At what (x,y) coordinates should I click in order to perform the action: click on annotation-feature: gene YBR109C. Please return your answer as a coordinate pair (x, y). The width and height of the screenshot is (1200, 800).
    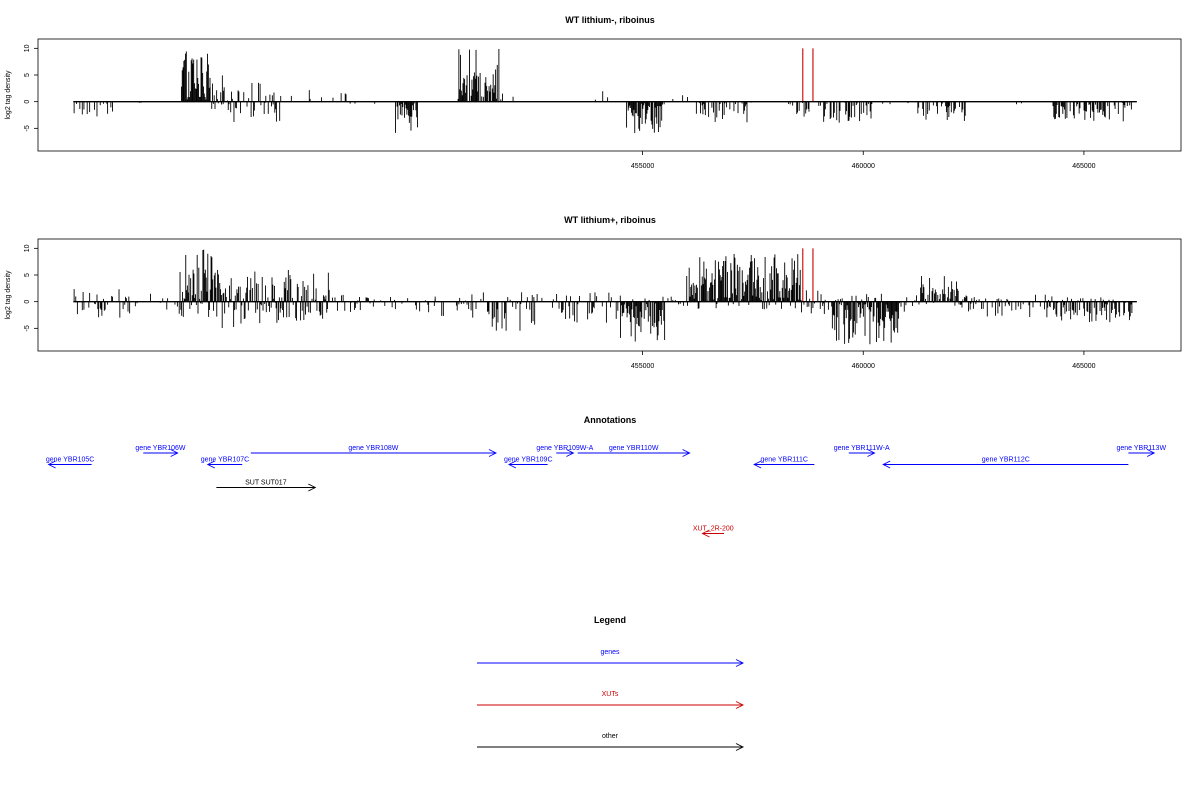
    Looking at the image, I should click on (528, 463).